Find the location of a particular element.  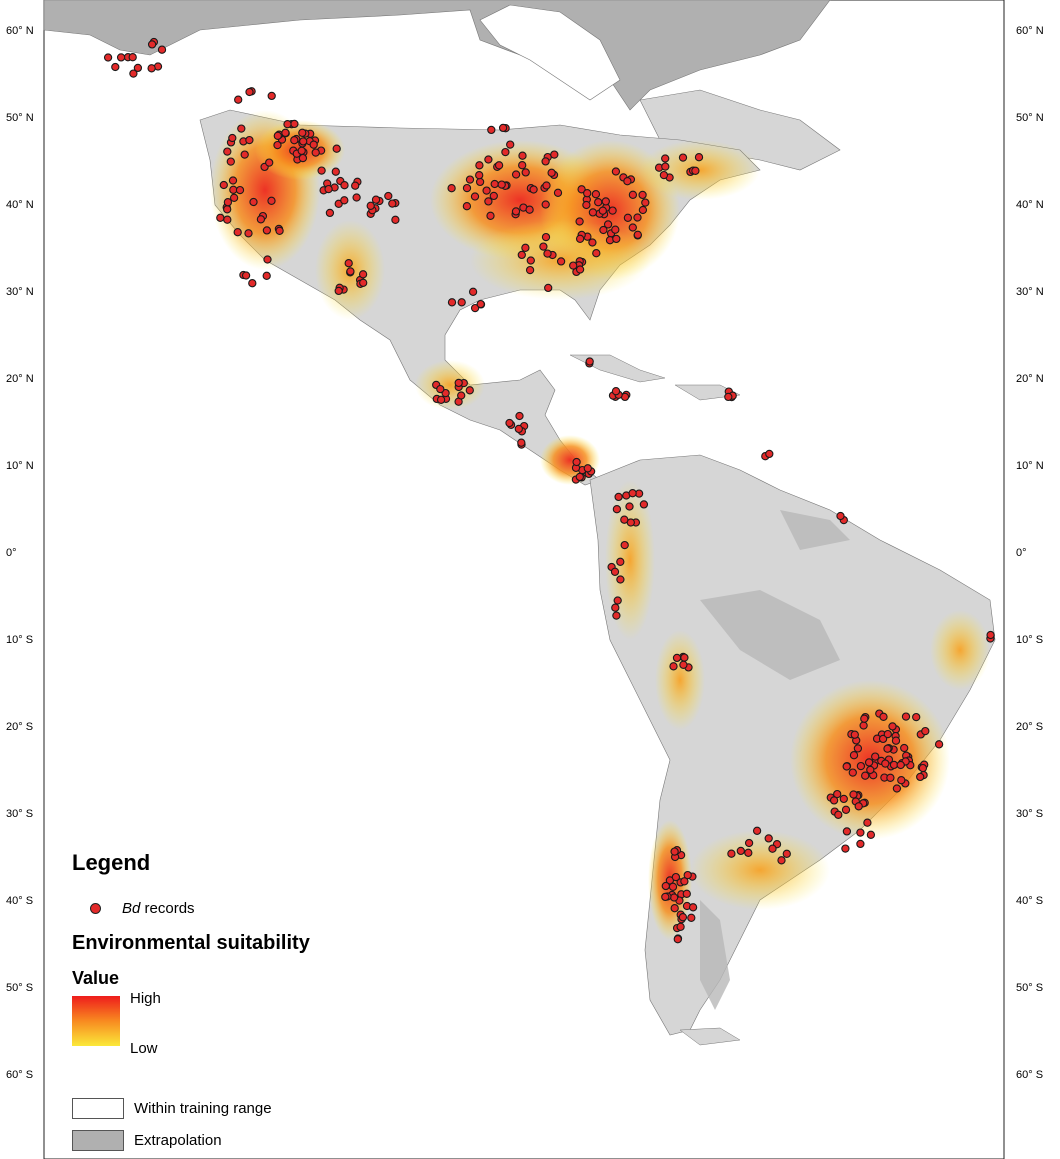

lat-label-left: 50° S is located at coordinates (20, 988).